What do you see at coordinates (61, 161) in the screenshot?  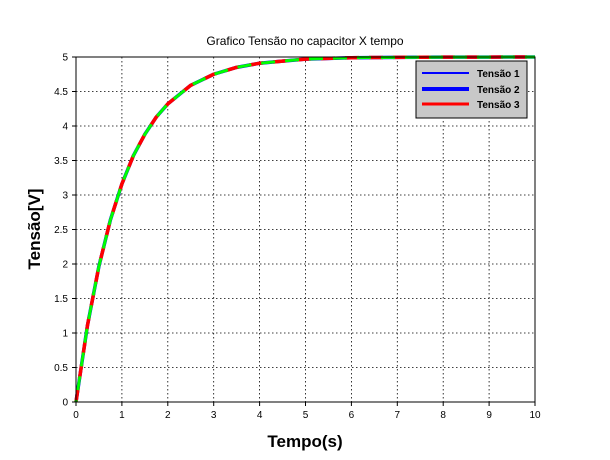 I see `y-tick-label: 3.5` at bounding box center [61, 161].